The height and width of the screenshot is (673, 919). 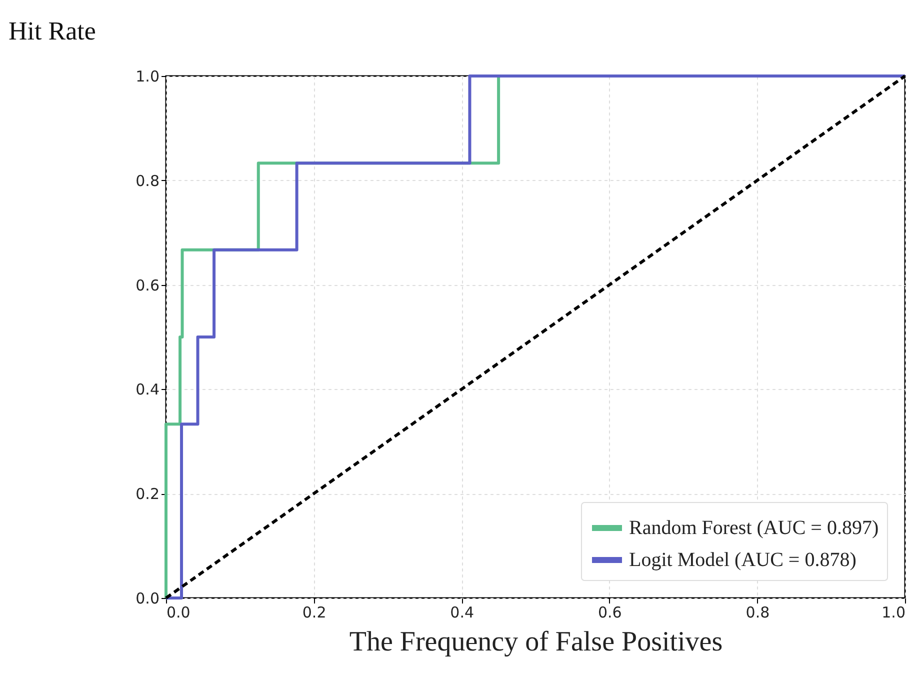 I want to click on x-tick-label: 0.4, so click(x=462, y=613).